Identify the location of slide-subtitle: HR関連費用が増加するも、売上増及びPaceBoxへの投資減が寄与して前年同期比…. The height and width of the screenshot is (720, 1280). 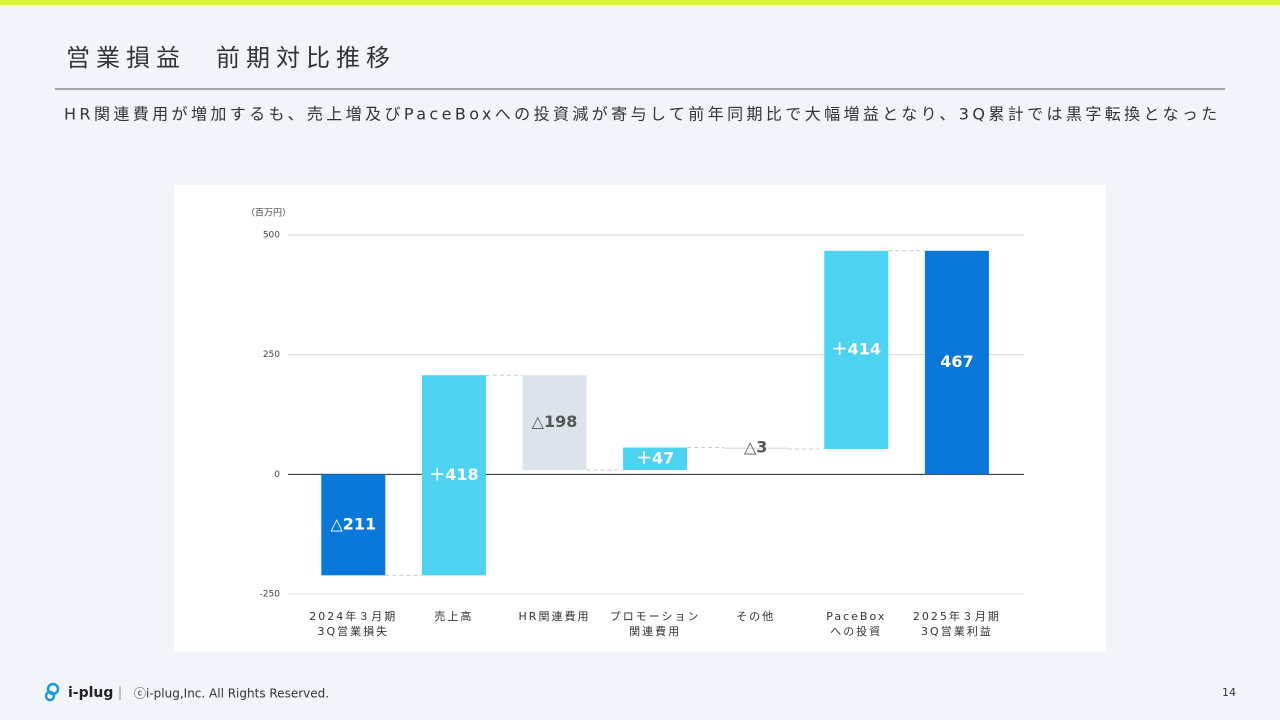
(642, 114).